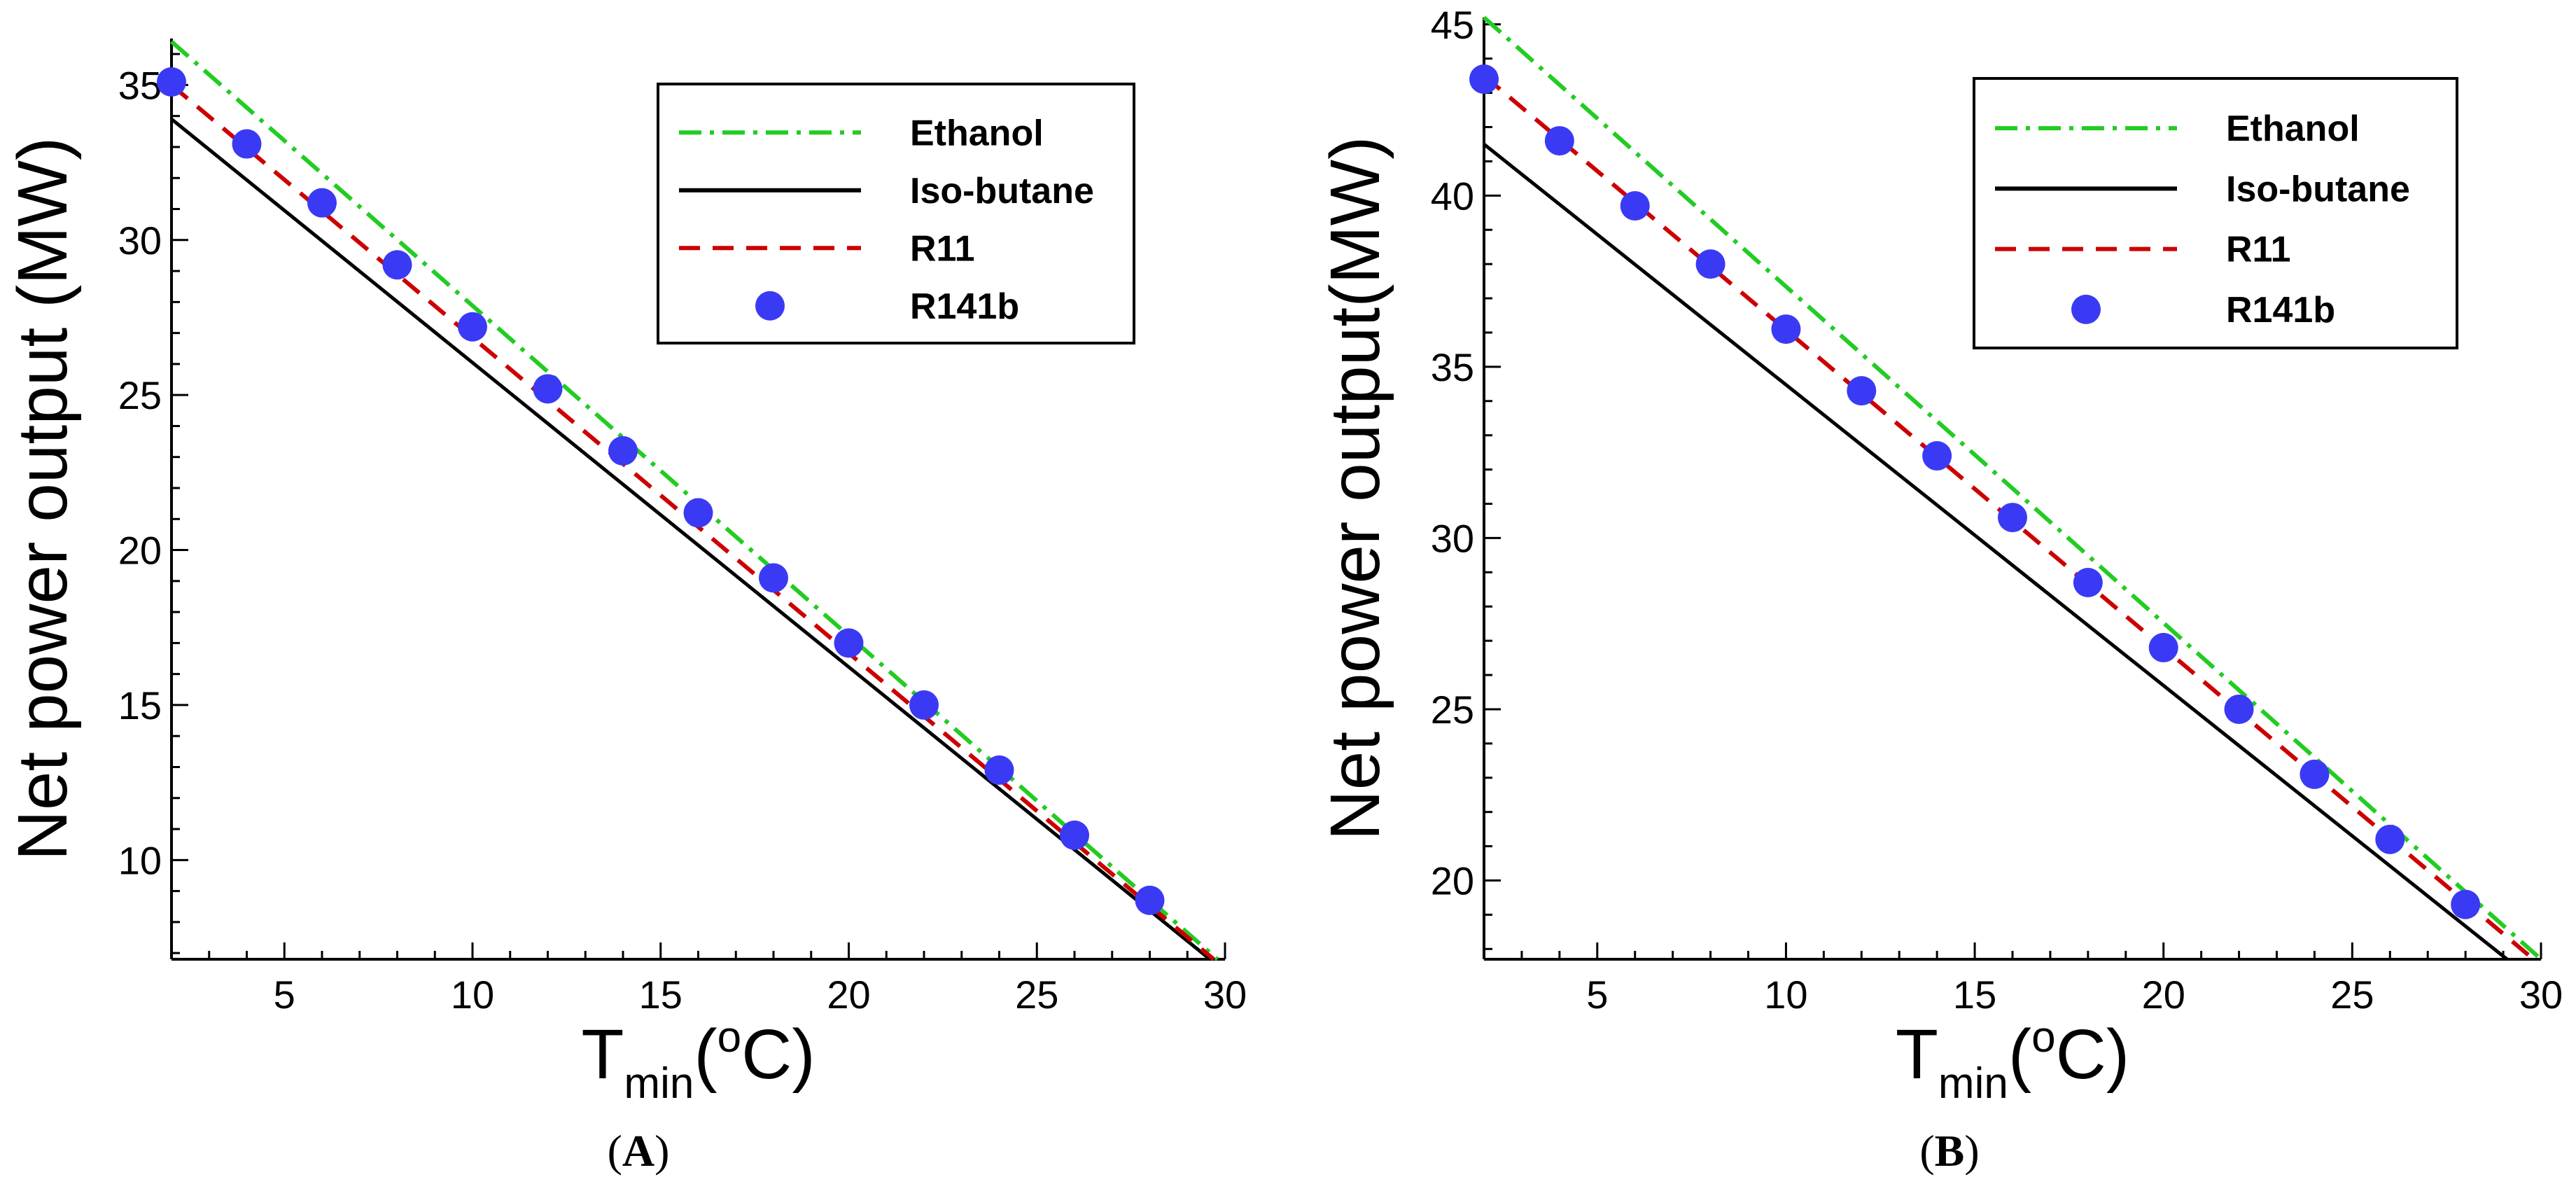  I want to click on panel-caption: (B), so click(1949, 1151).